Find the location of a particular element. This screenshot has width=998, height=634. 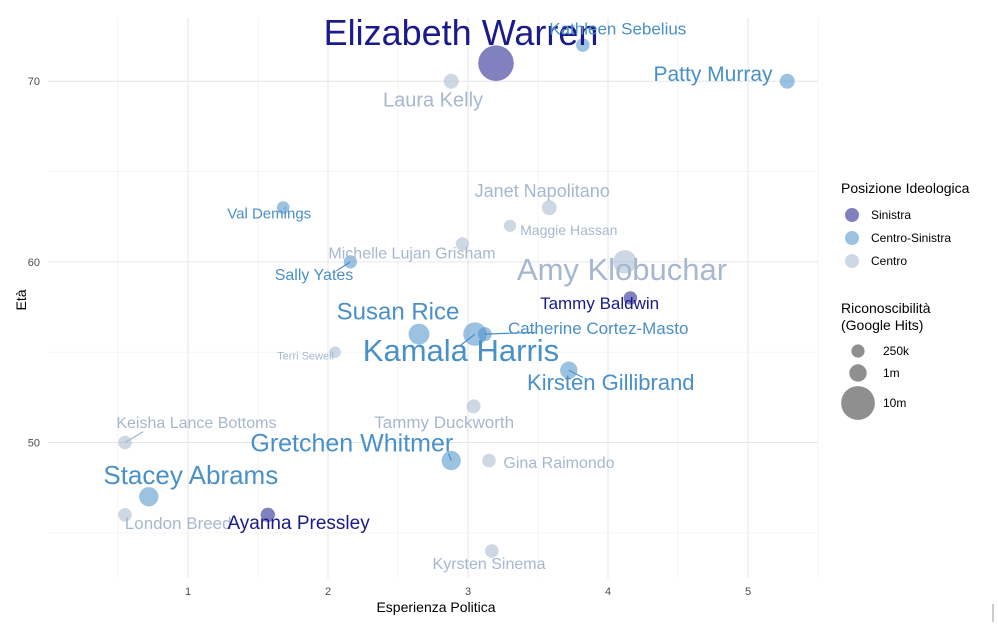

legend-ideology-title: Posizione Ideologica is located at coordinates (905, 188).